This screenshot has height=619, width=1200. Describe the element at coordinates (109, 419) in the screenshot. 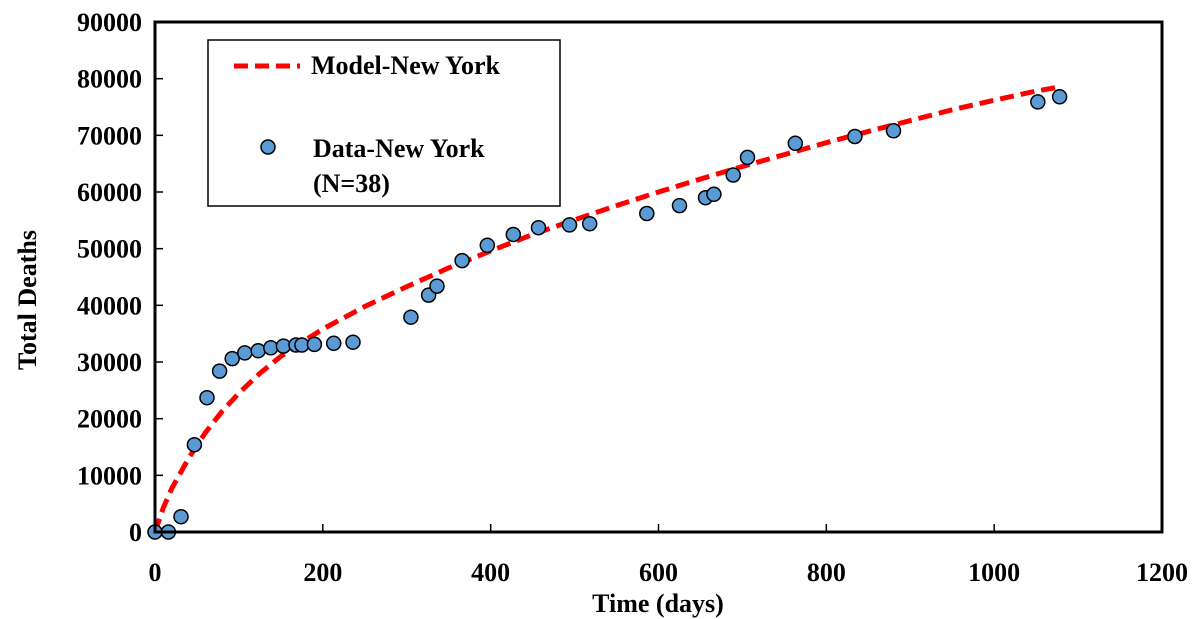

I see `y-tick-label: 20000` at that location.